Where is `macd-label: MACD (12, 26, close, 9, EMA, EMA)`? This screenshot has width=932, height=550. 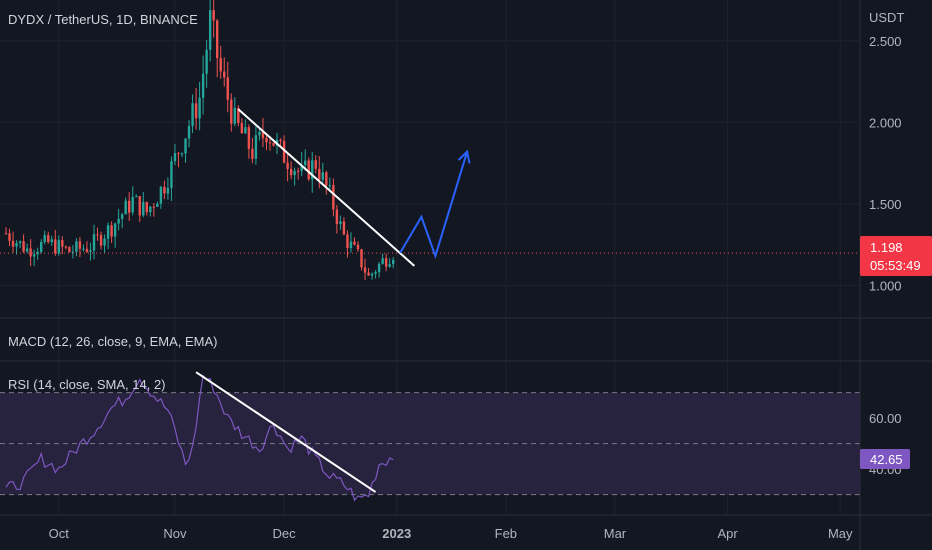
macd-label: MACD (12, 26, close, 9, EMA, EMA) is located at coordinates (113, 341).